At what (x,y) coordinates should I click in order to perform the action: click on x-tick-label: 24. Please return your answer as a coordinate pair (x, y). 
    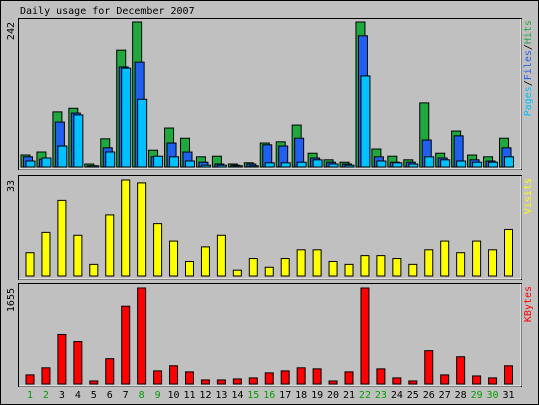
    Looking at the image, I should click on (397, 395).